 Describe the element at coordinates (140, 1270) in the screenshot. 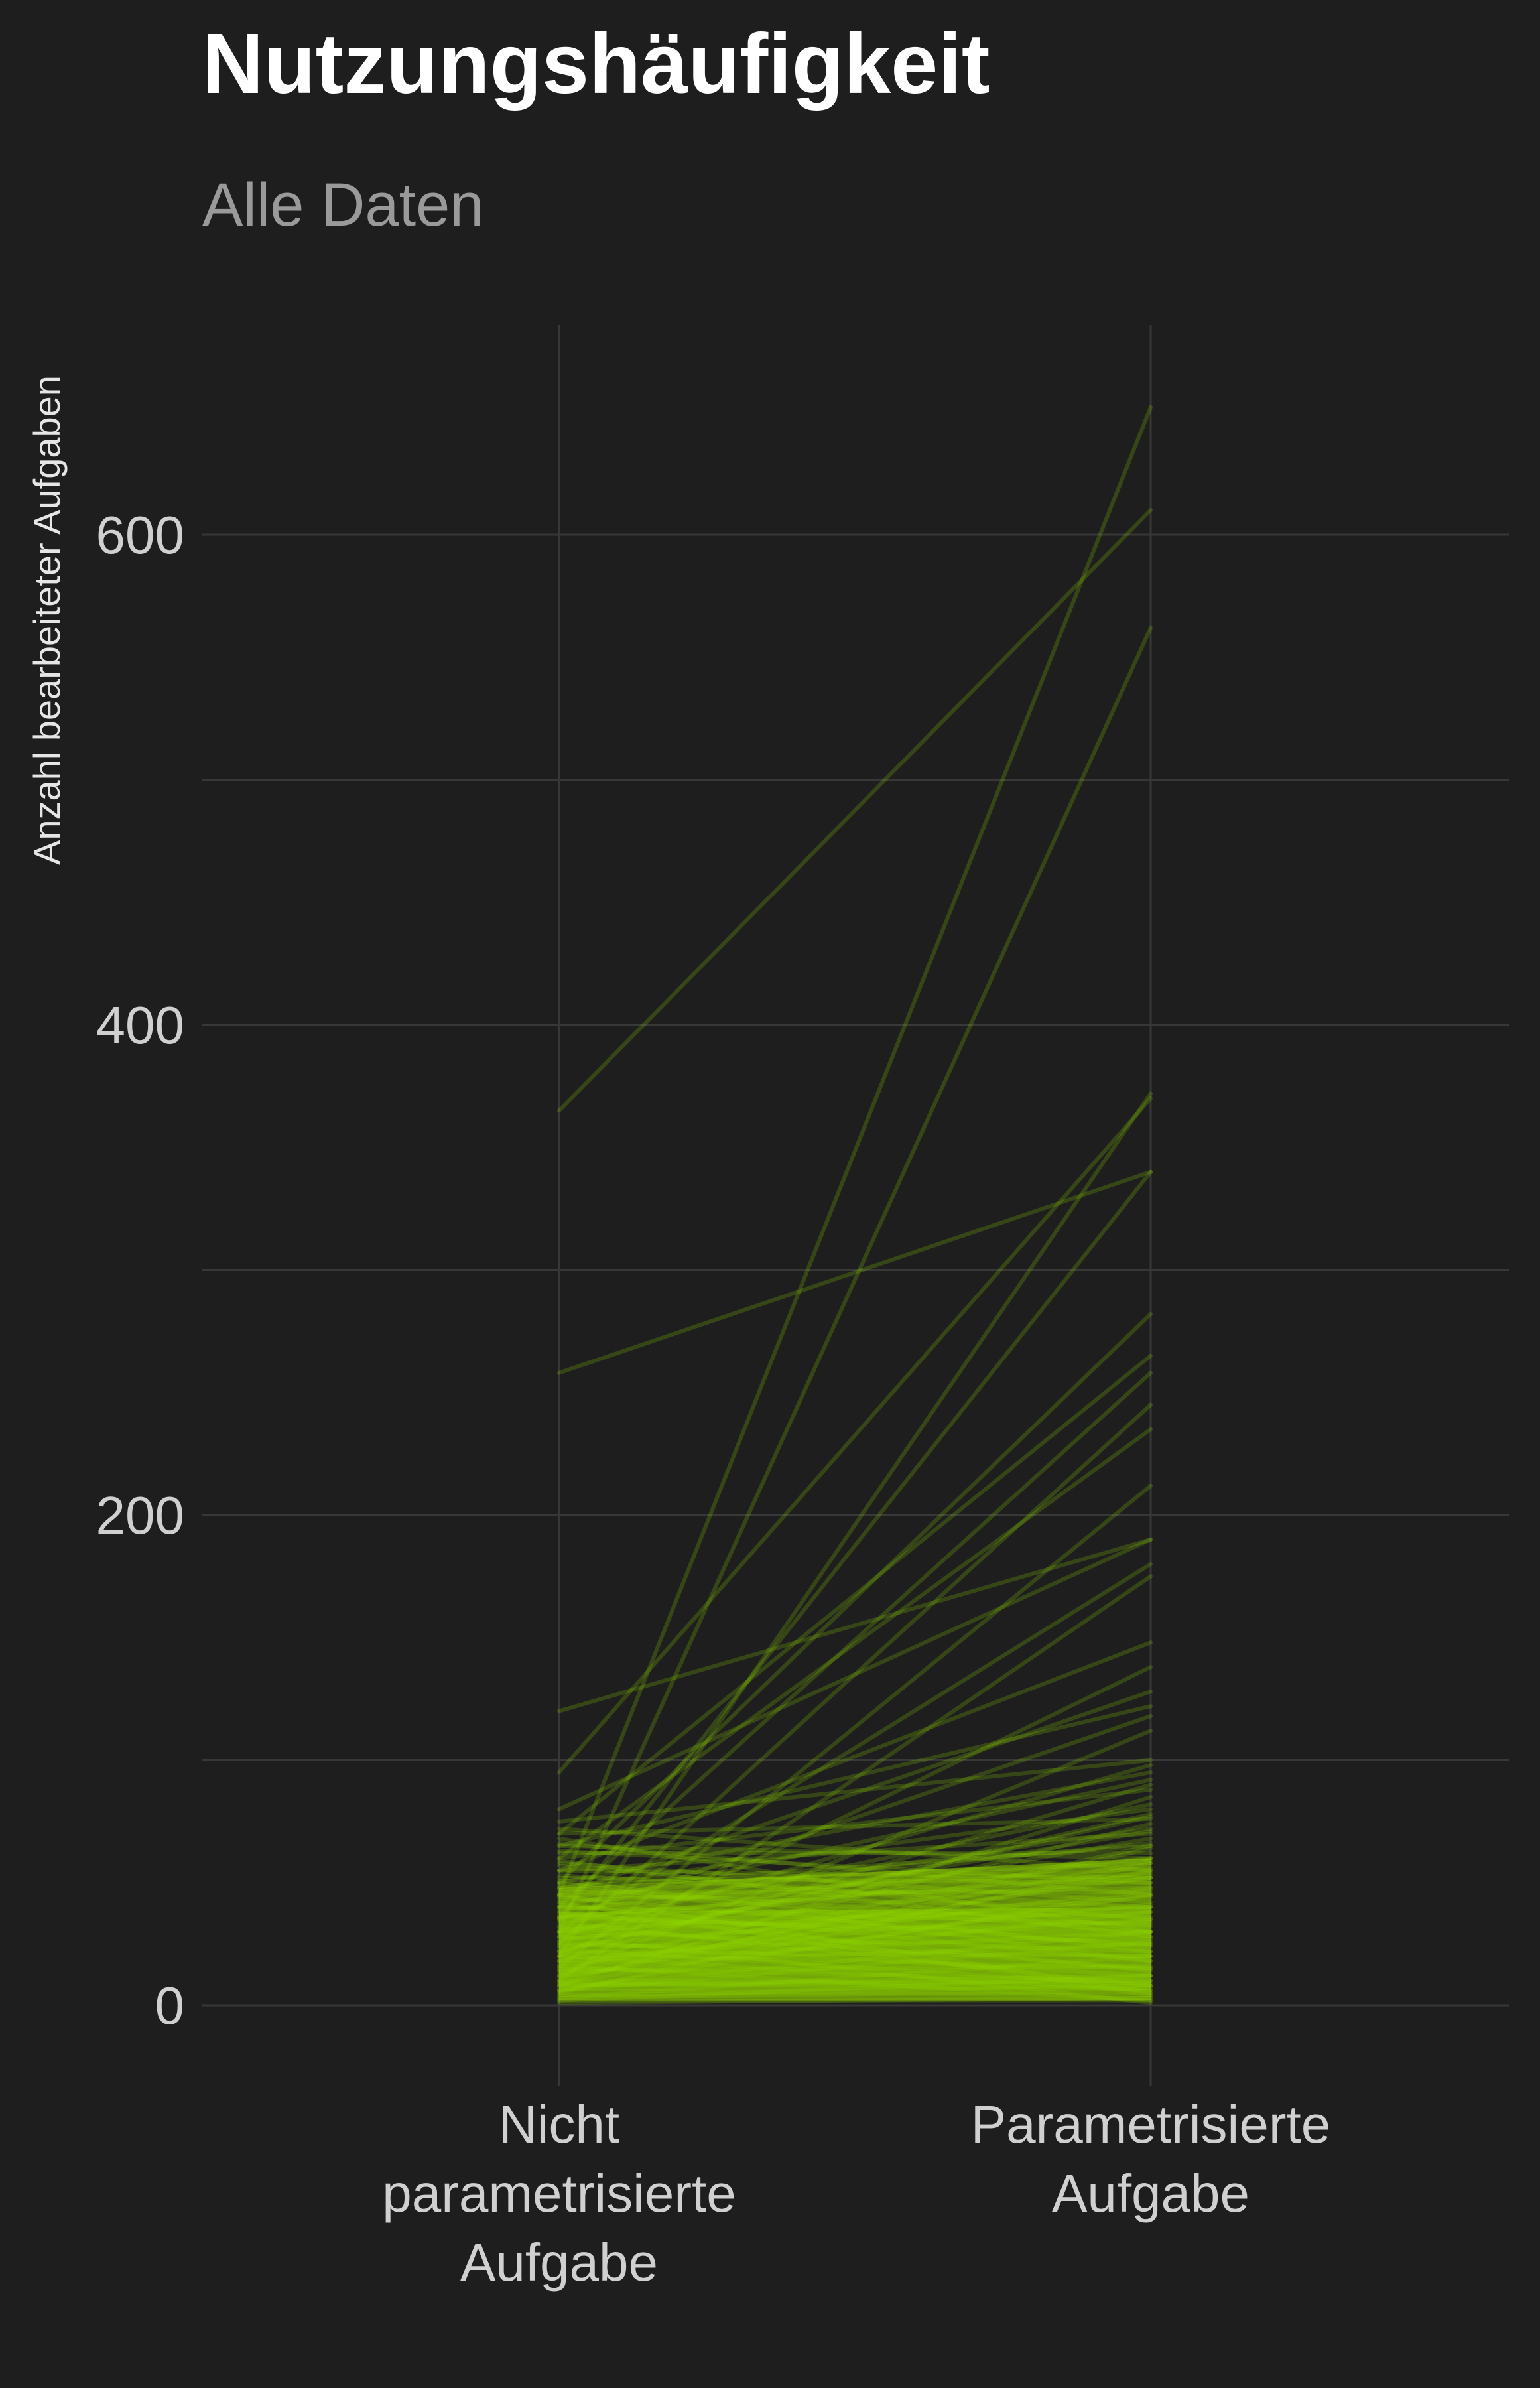

I see `y-tick-labels: 0 200 400 600` at that location.